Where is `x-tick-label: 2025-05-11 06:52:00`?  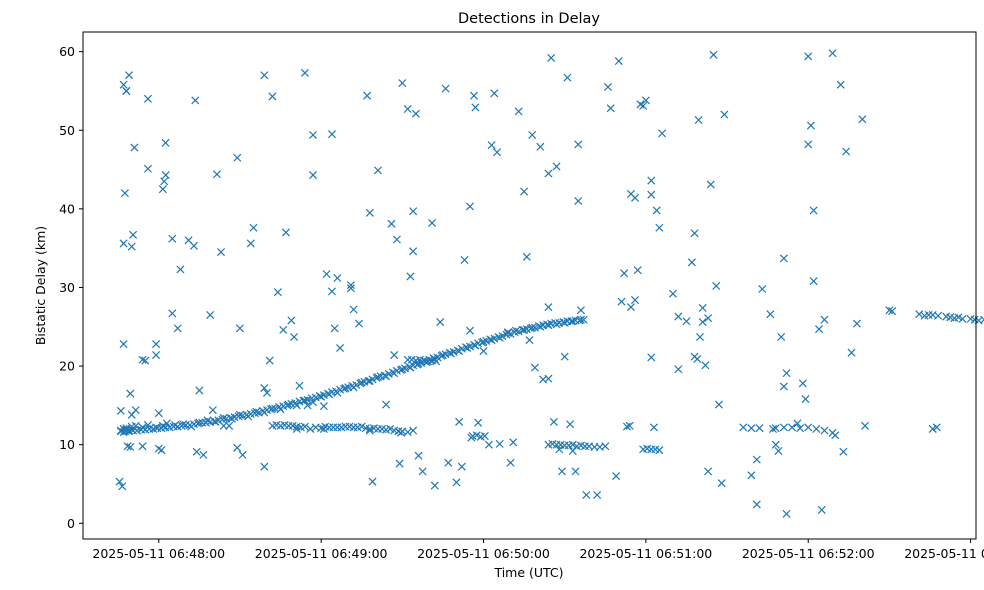
x-tick-label: 2025-05-11 06:52:00 is located at coordinates (808, 553).